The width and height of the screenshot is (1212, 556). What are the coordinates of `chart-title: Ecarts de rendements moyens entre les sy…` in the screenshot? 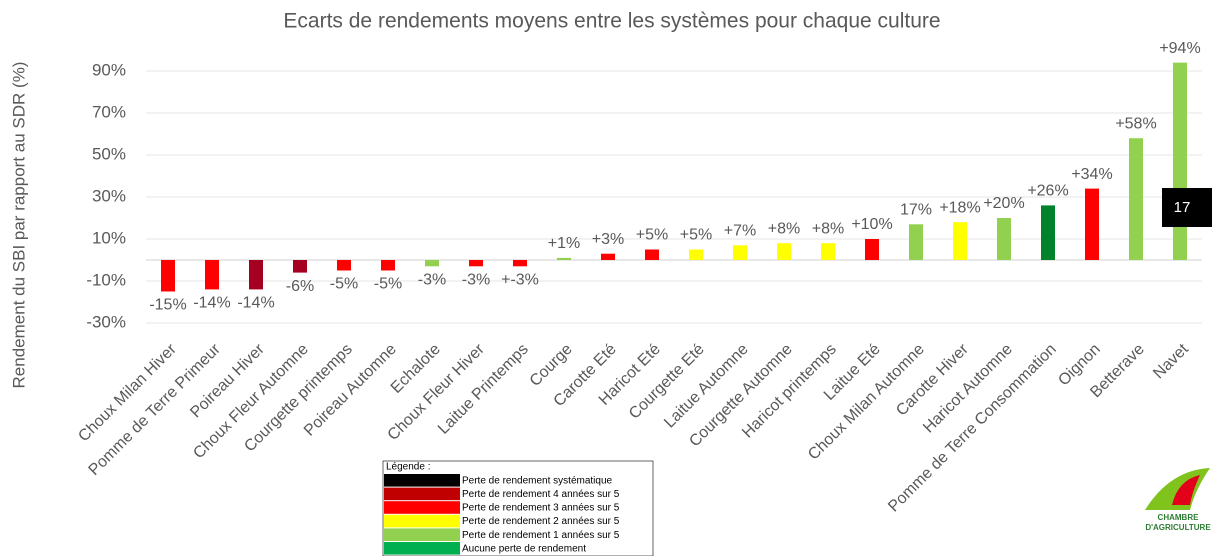 It's located at (611, 21).